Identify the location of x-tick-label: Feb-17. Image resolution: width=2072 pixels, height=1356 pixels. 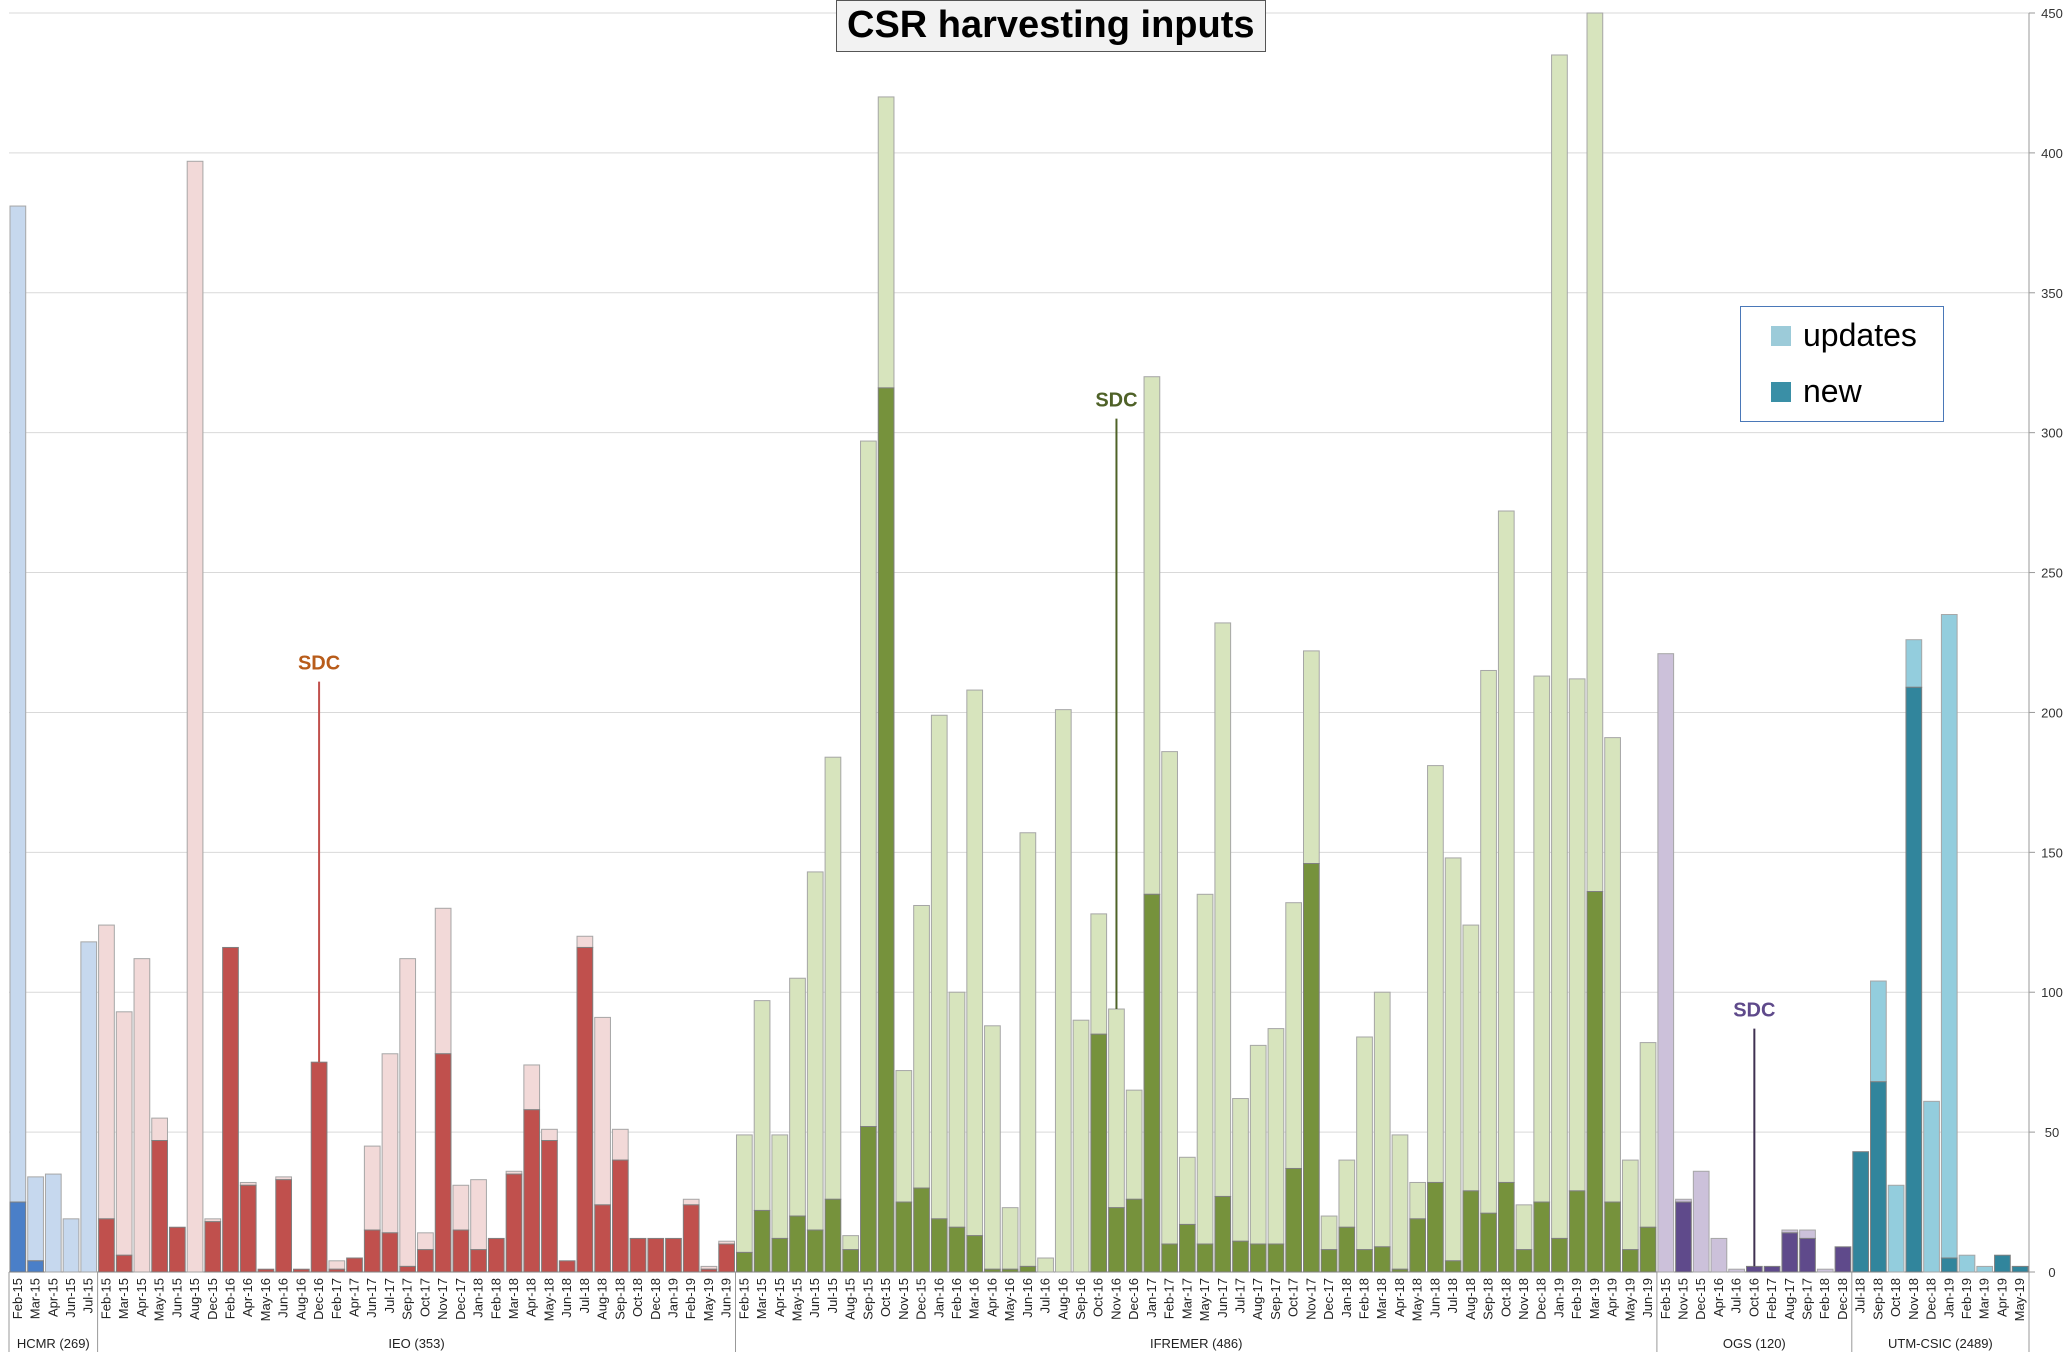
(1771, 1298).